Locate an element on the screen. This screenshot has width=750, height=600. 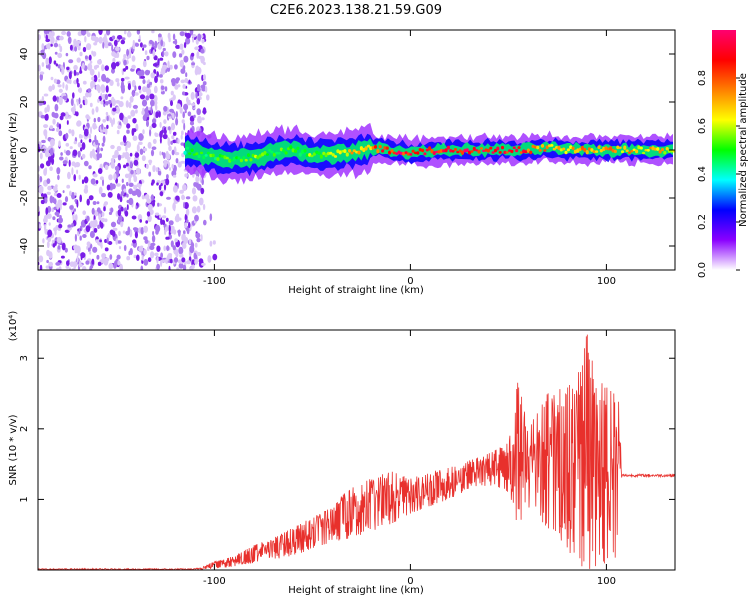
y-tick-label: 2 is located at coordinates (24, 429).